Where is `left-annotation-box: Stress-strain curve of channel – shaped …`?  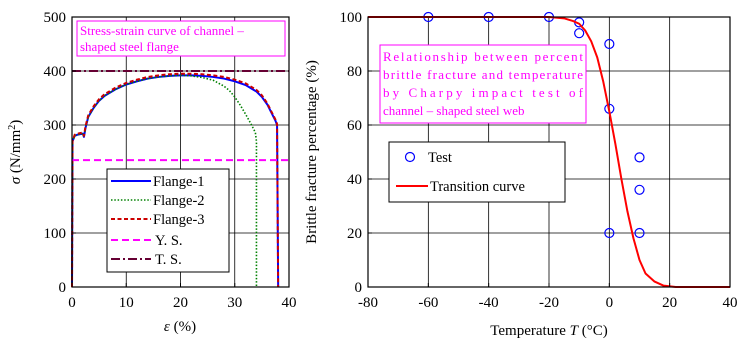 left-annotation-box: Stress-strain curve of channel – shaped … is located at coordinates (181, 38).